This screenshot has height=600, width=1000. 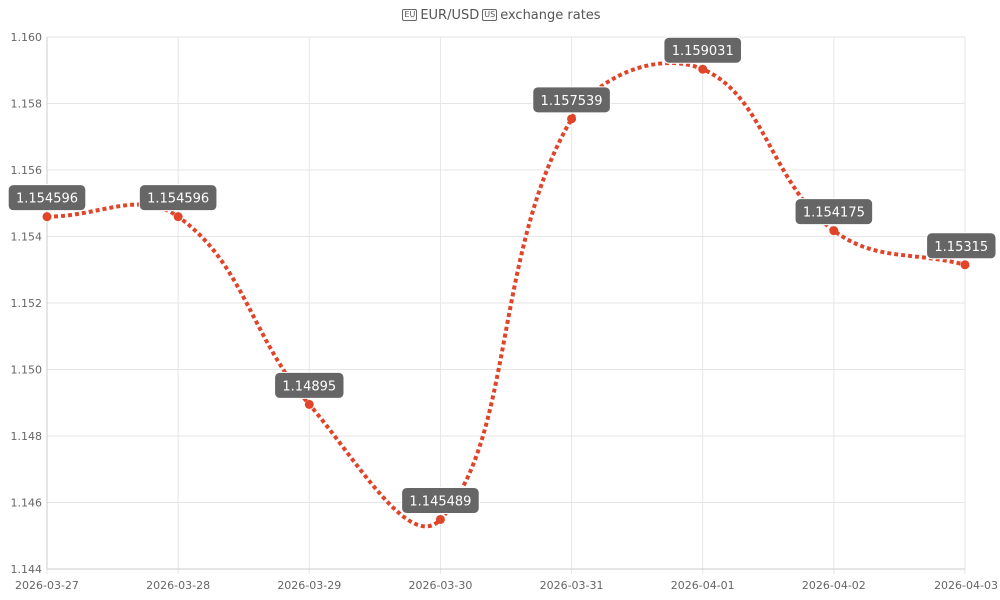 I want to click on data-label: 1.154175, so click(x=834, y=212).